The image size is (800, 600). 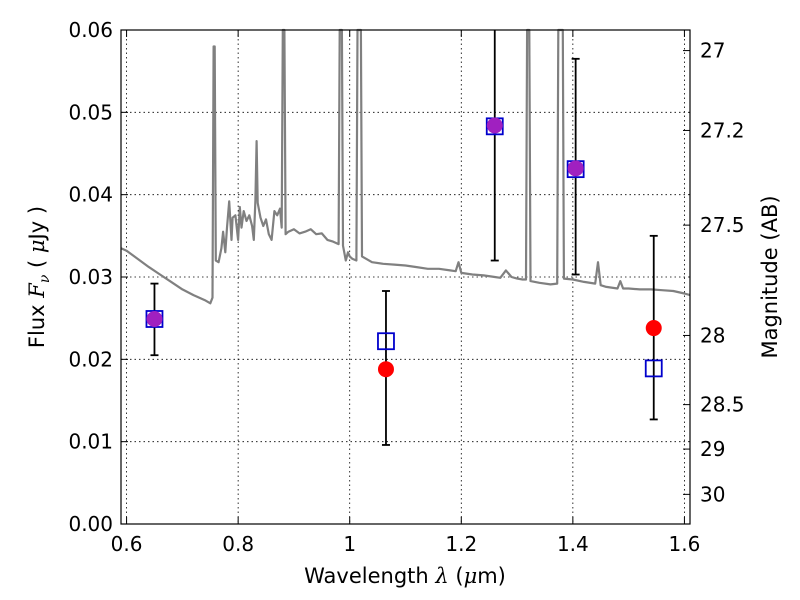 I want to click on x-tick-label: 0.6, so click(x=127, y=544).